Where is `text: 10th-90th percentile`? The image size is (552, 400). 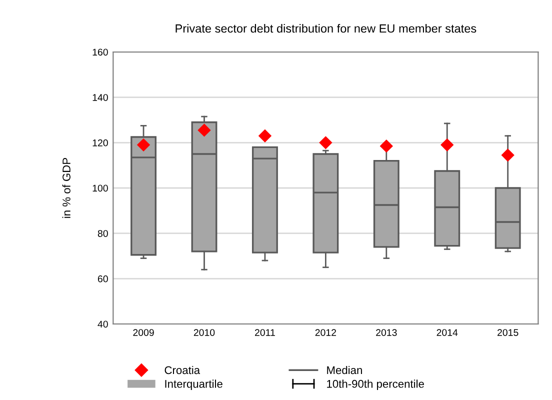 text: 10th-90th percentile is located at coordinates (375, 385).